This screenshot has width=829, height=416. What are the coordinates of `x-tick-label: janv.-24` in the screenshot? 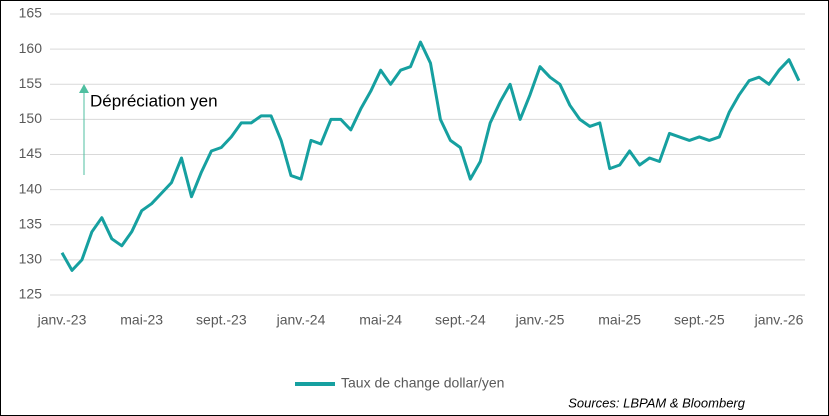 It's located at (301, 320).